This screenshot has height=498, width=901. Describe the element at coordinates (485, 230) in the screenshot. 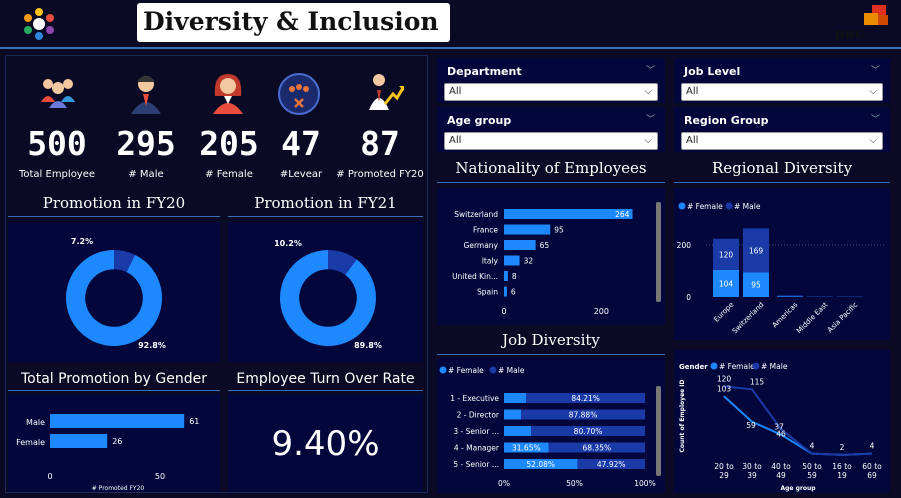

I see `category-label: France` at that location.